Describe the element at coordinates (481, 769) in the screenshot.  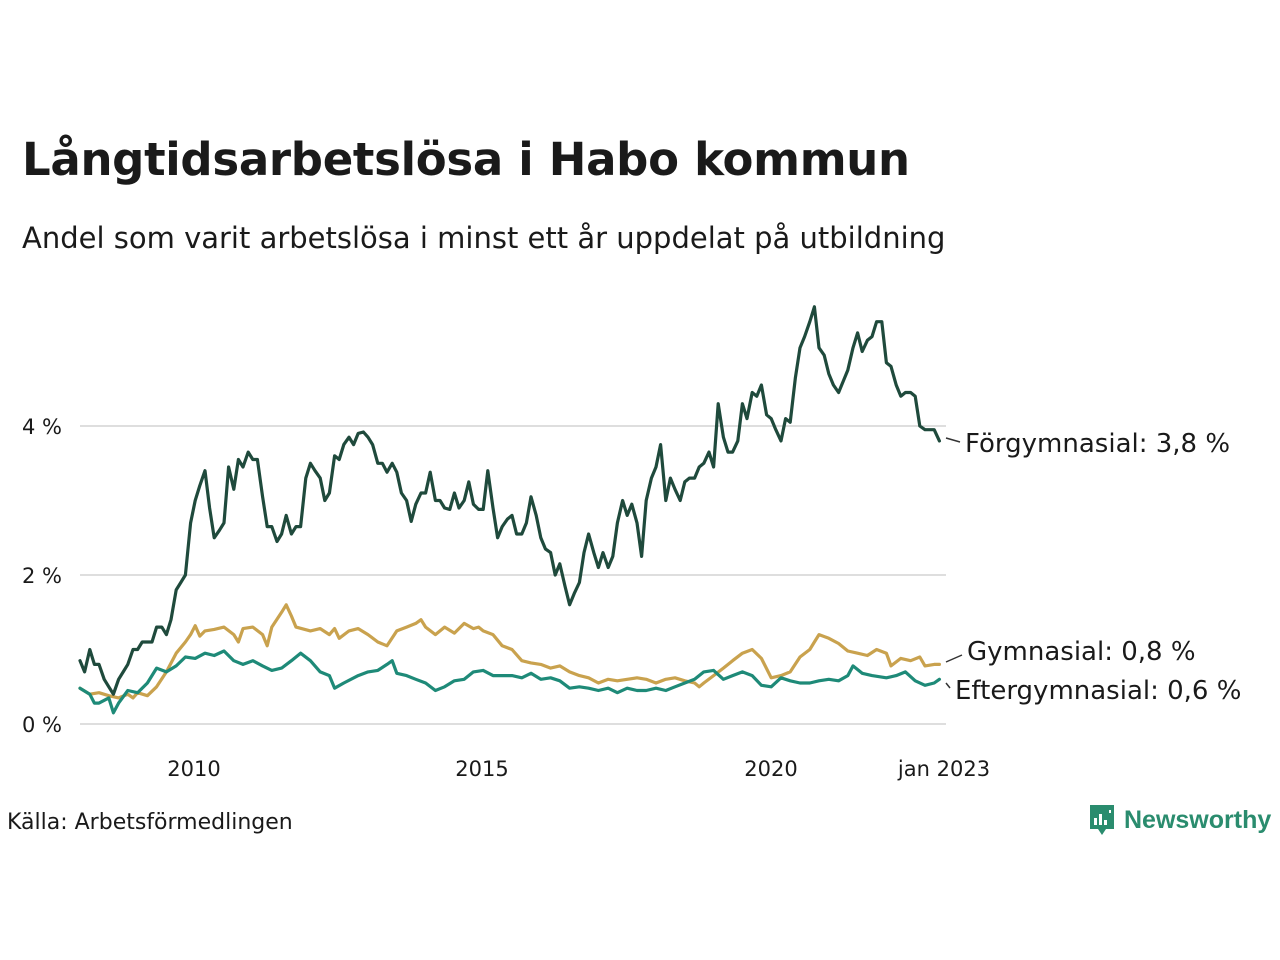
I see `x-tick-label: 2015` at that location.